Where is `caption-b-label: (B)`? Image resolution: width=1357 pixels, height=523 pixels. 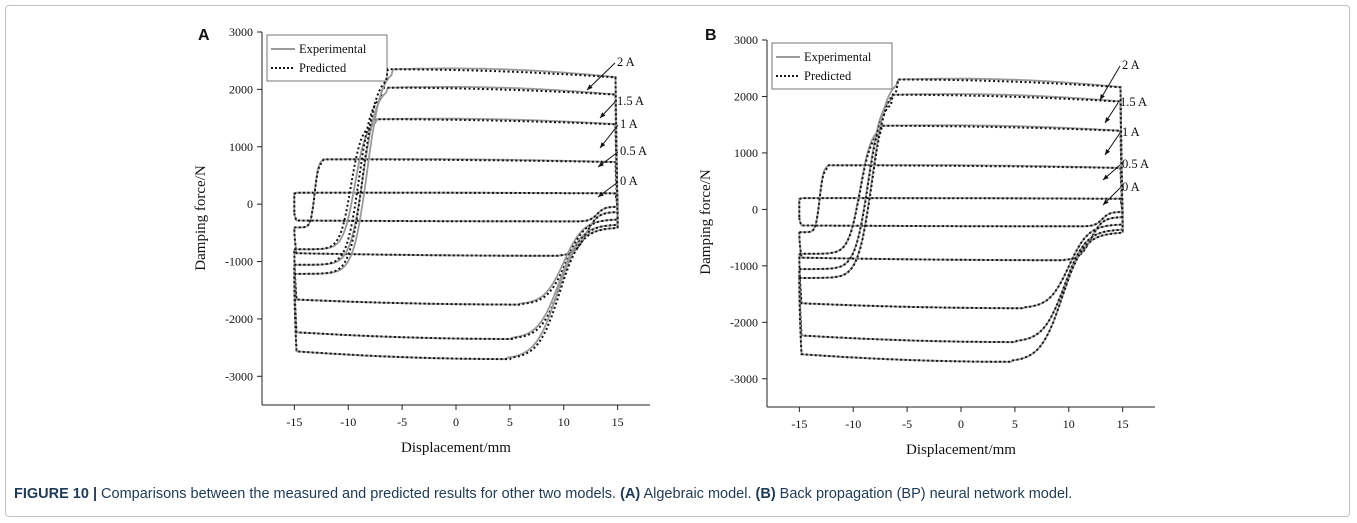 caption-b-label: (B) is located at coordinates (765, 494).